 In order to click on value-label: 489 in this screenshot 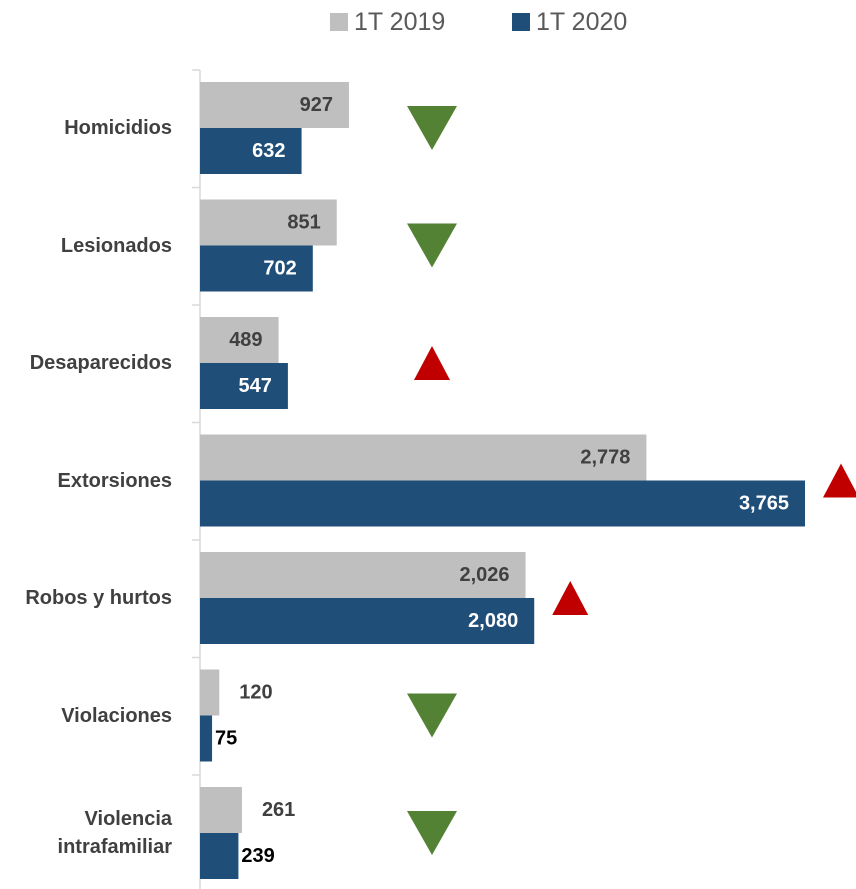, I will do `click(245, 340)`.